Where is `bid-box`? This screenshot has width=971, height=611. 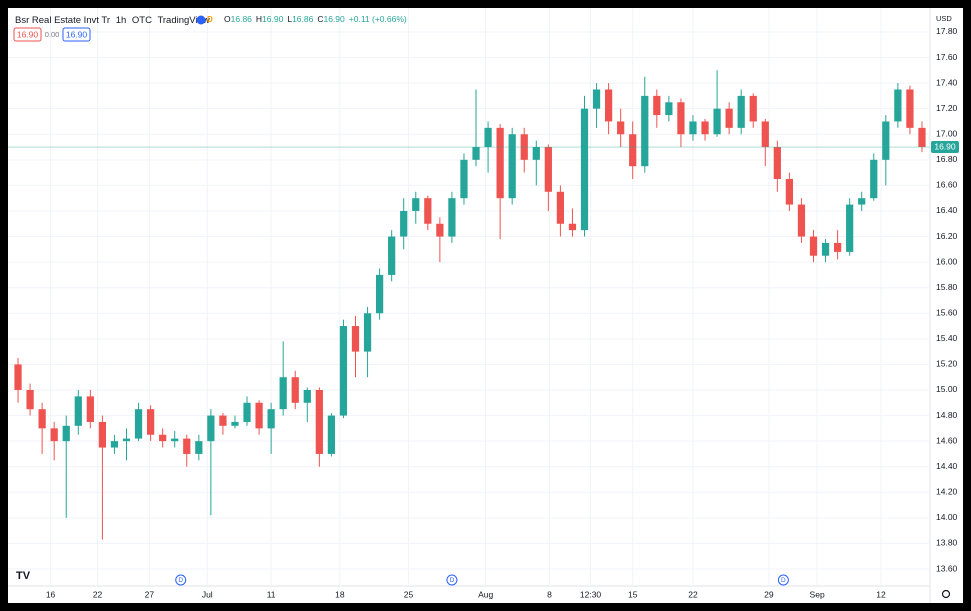 bid-box is located at coordinates (27, 34).